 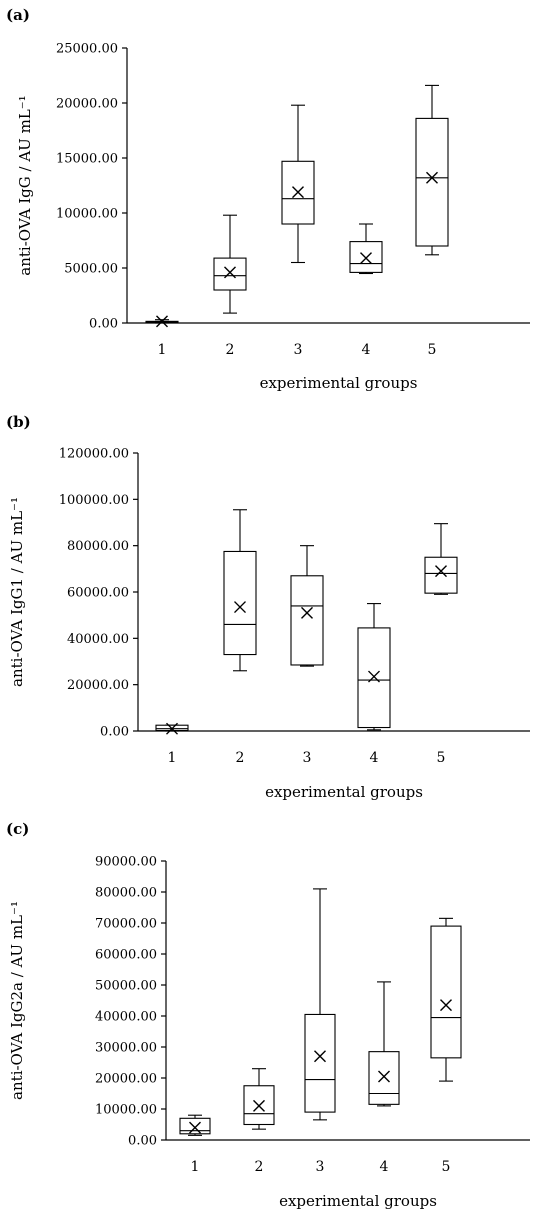 I want to click on y-tick-label: 70000.00, so click(x=126, y=924).